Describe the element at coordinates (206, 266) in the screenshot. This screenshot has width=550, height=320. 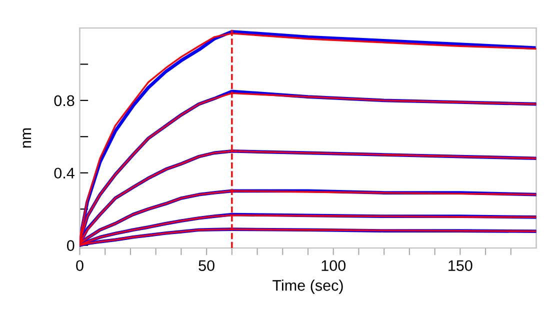
I see `x-tick-label: 50` at that location.